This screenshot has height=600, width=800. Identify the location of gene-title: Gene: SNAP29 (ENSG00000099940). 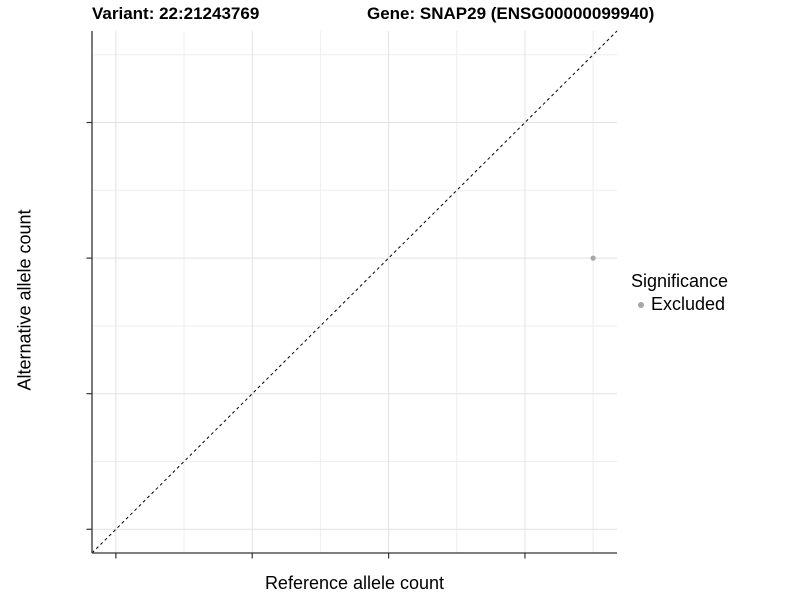
(511, 13).